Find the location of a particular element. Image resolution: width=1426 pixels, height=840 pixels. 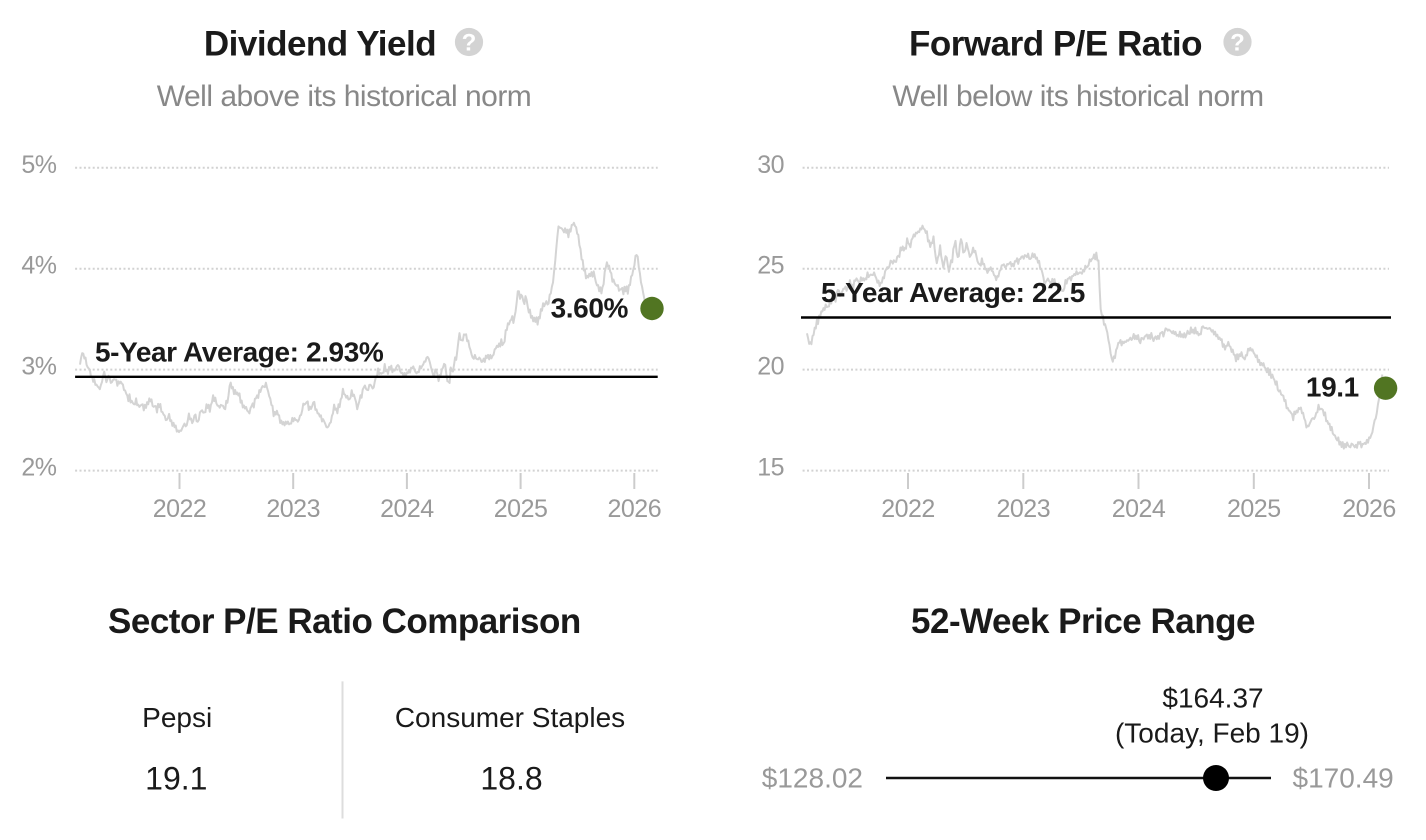

svg-text: $164.37 is located at coordinates (1212, 698).